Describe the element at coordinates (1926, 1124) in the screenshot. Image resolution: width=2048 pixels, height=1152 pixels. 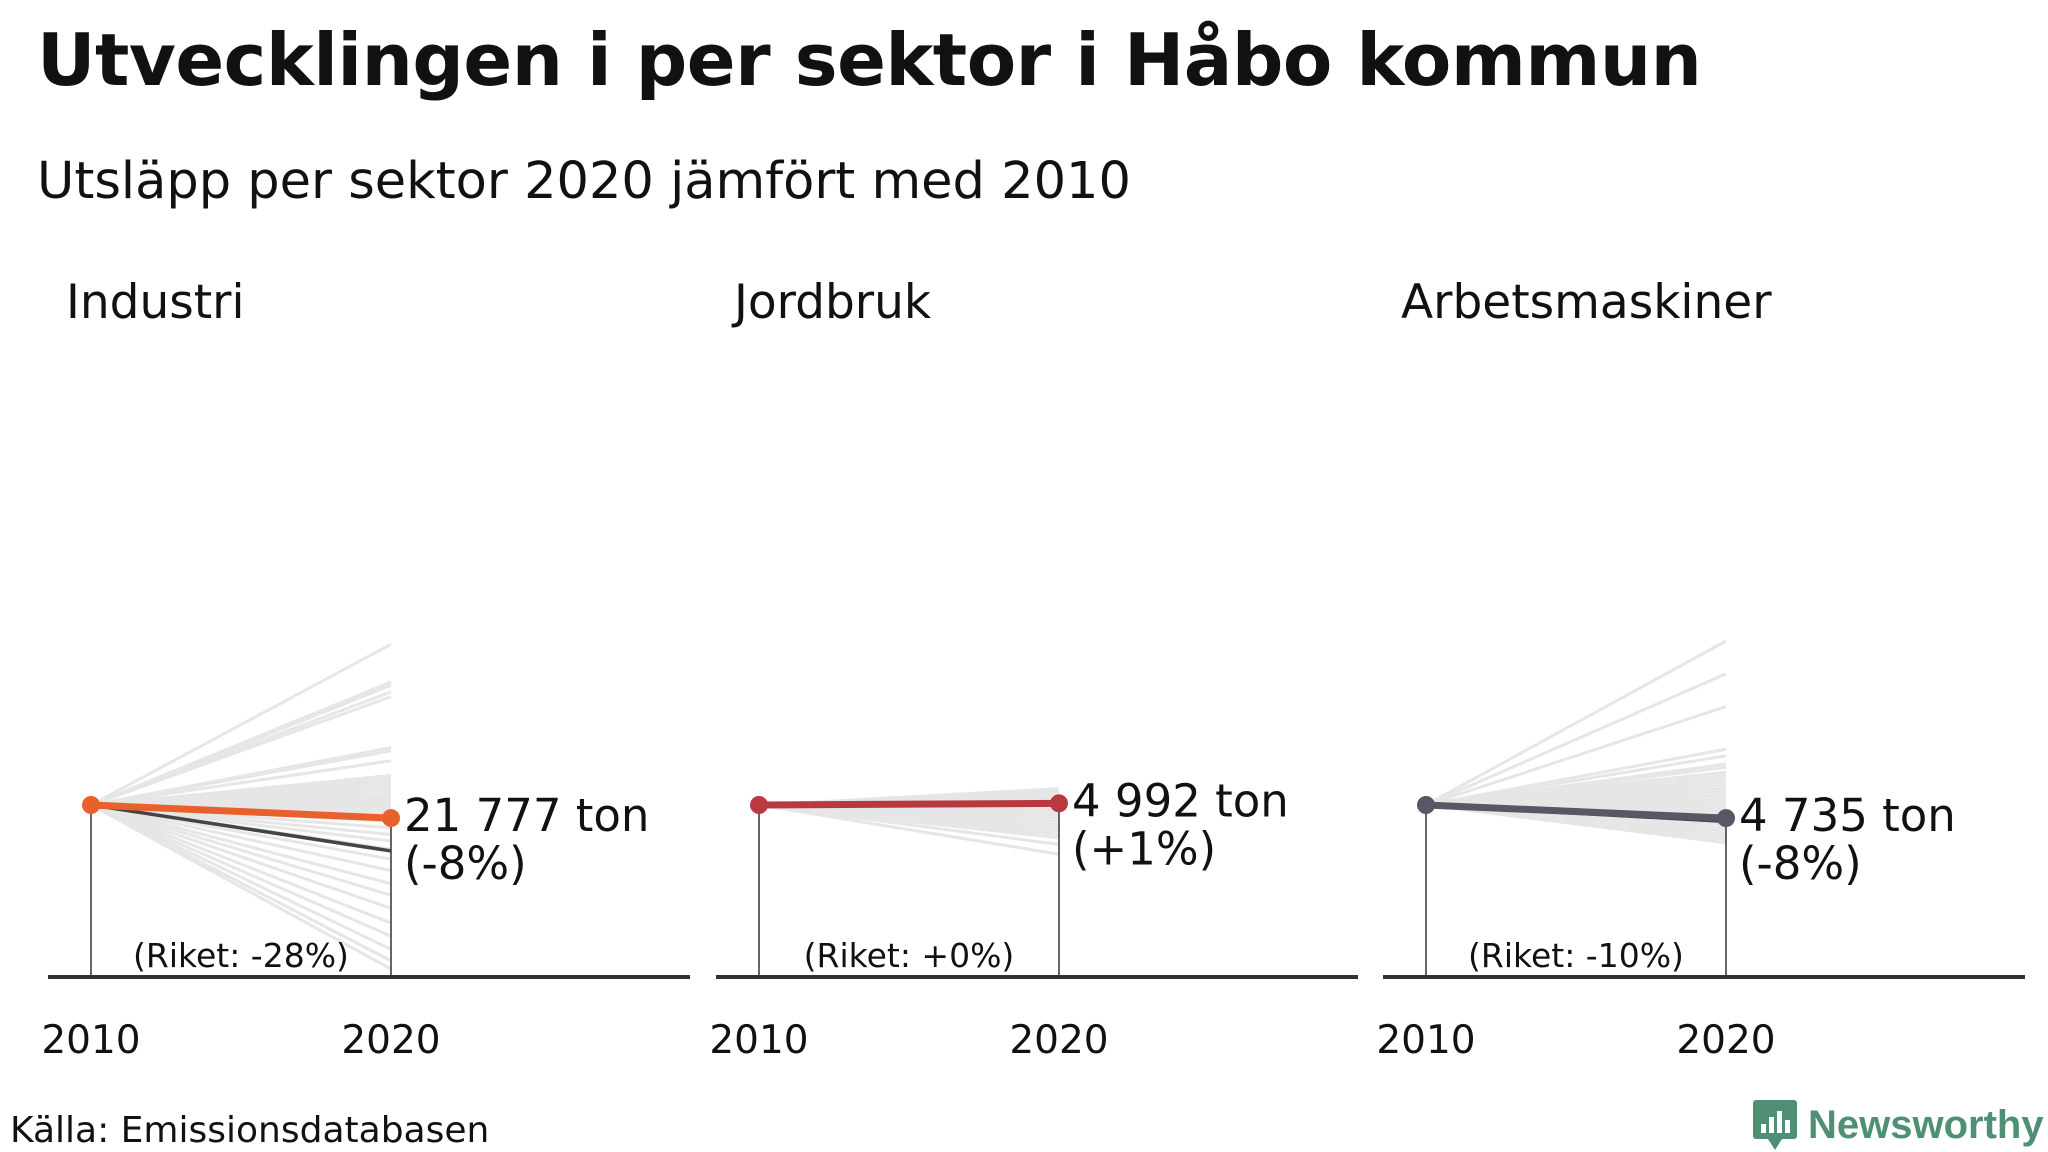
I see `brand-name: Newsworthy` at that location.